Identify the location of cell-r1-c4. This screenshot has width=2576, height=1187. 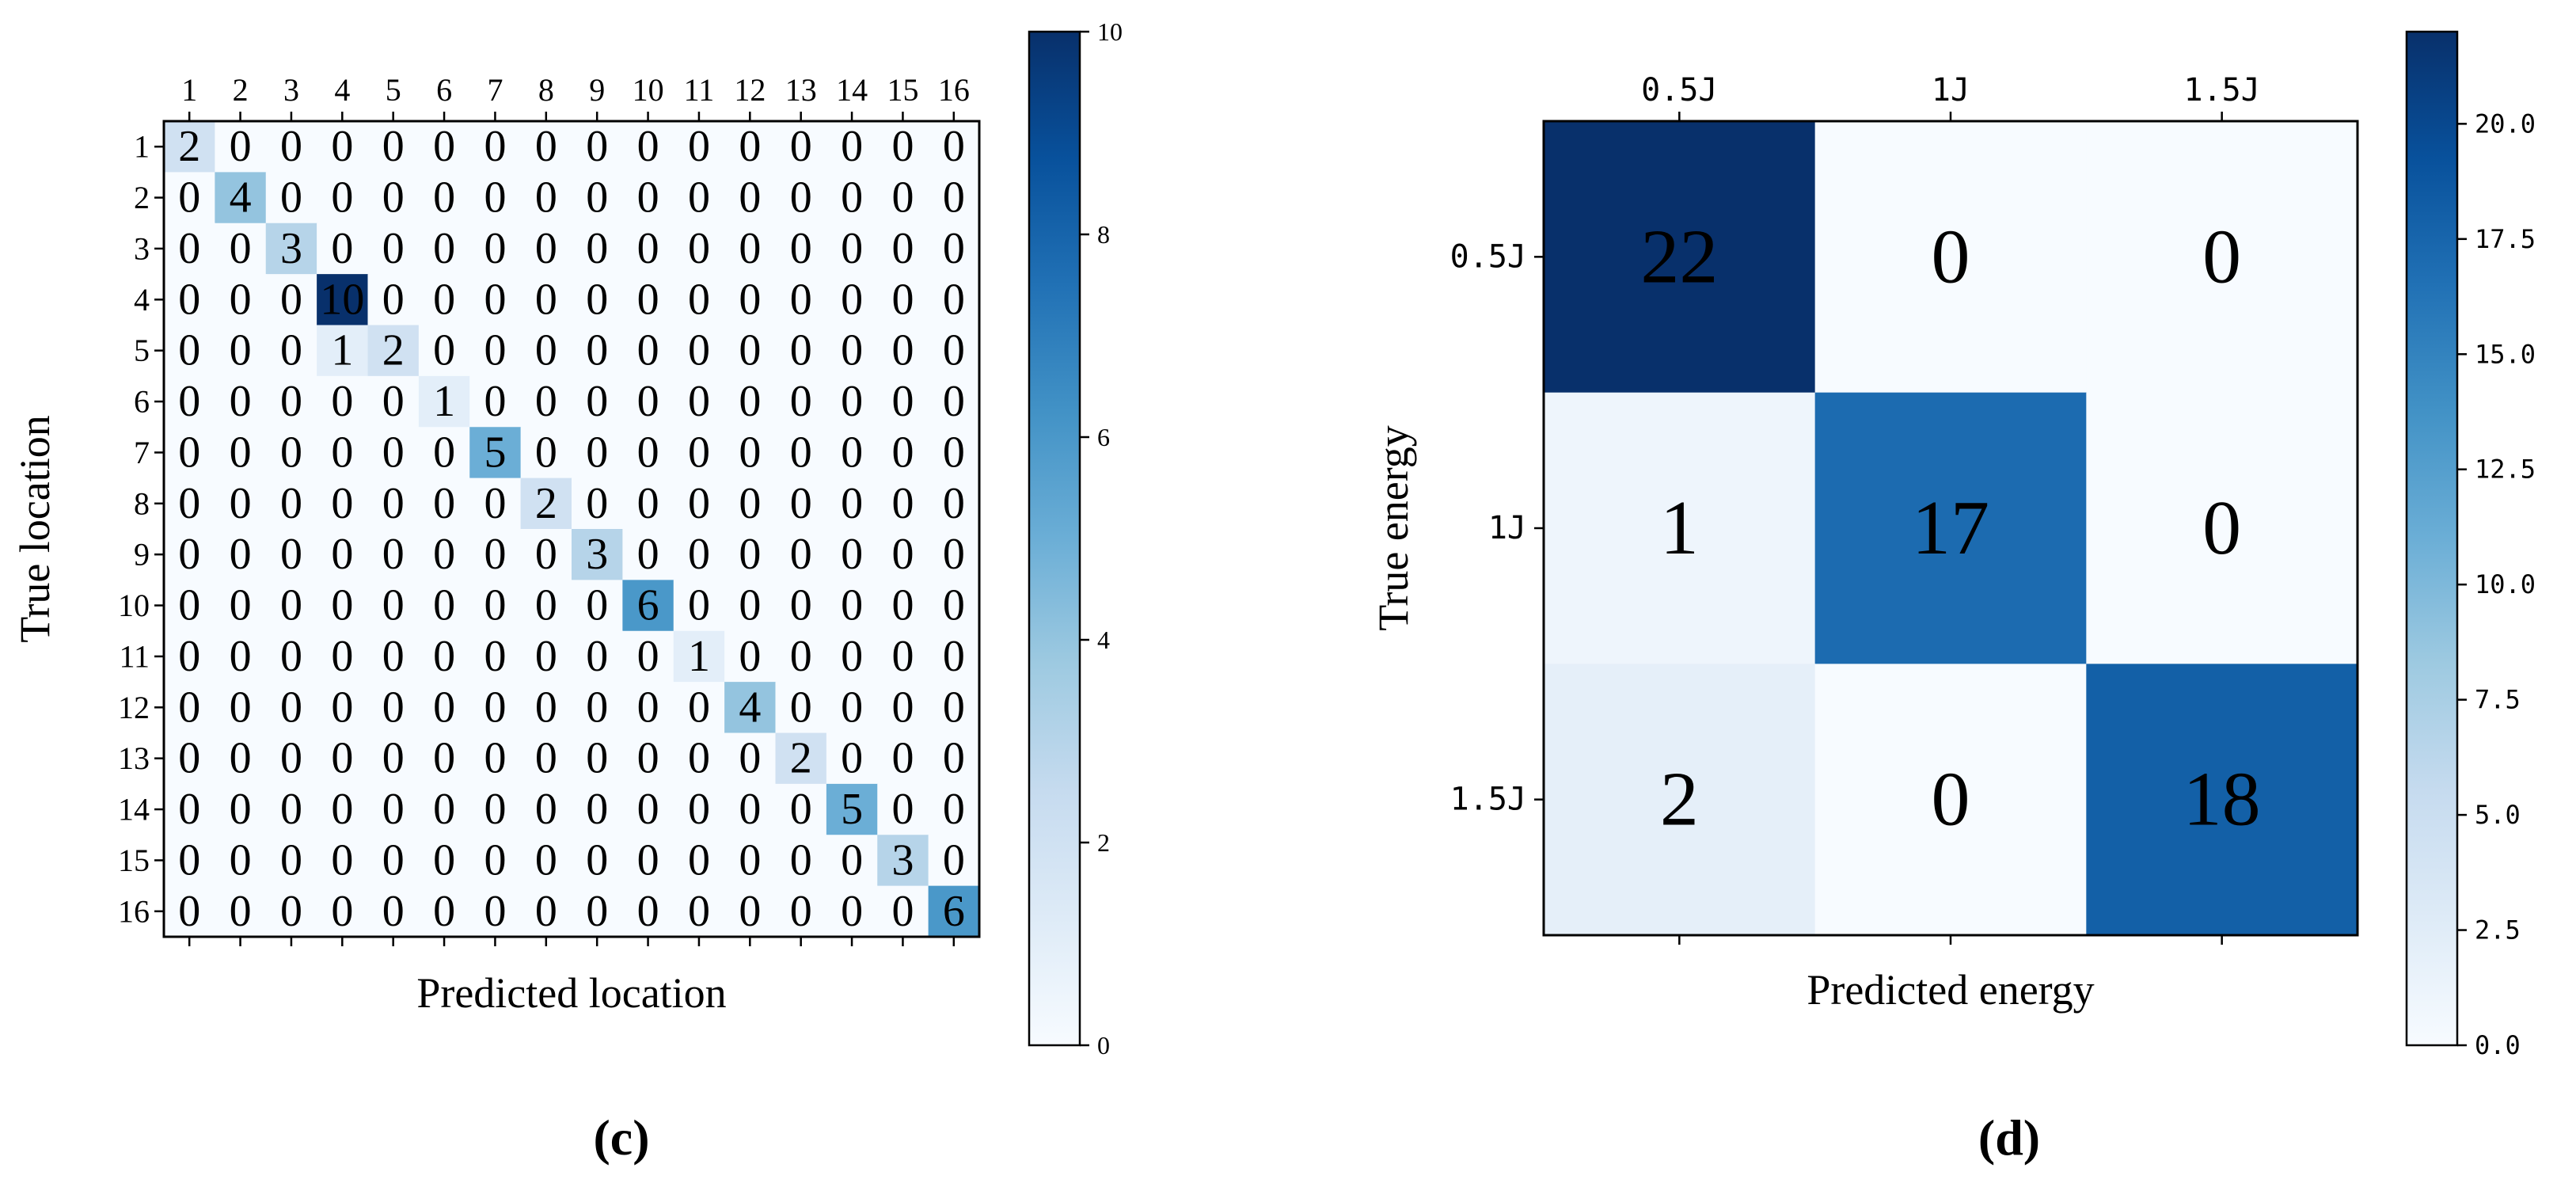
(343, 147).